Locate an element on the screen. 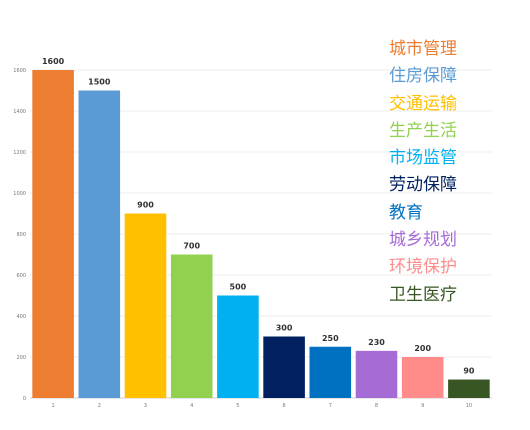  data-label: 700 is located at coordinates (191, 246).